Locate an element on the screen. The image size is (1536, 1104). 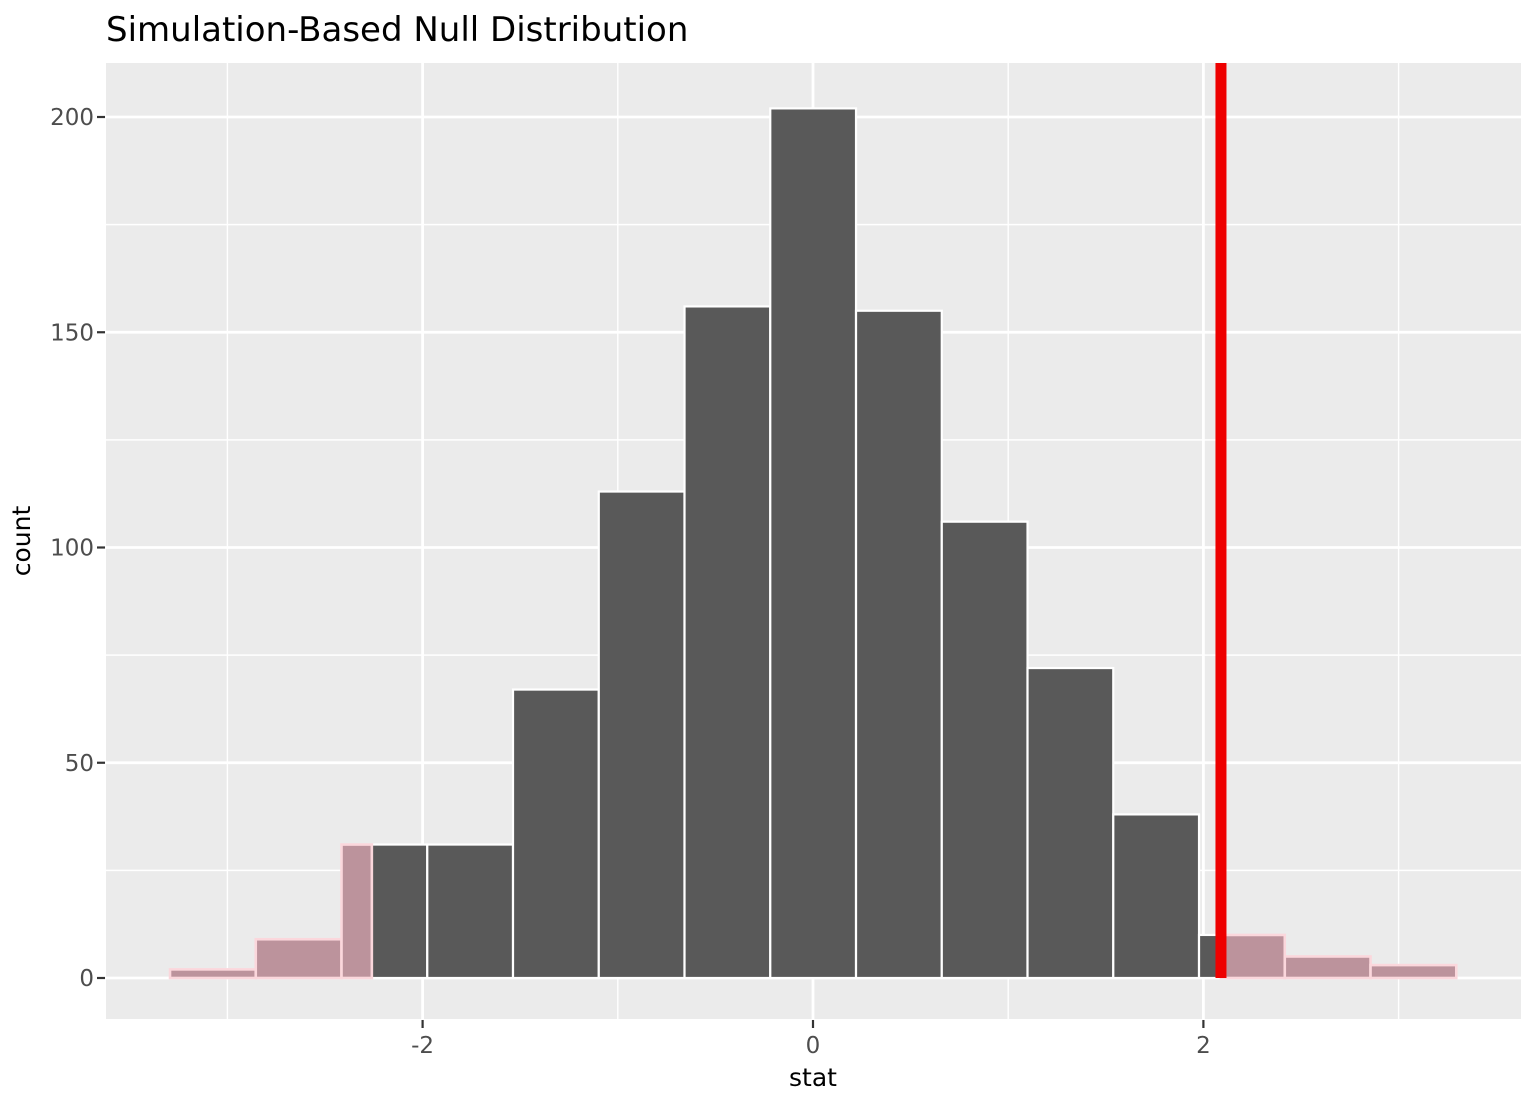
y-tick-label: 50 is located at coordinates (79, 764).